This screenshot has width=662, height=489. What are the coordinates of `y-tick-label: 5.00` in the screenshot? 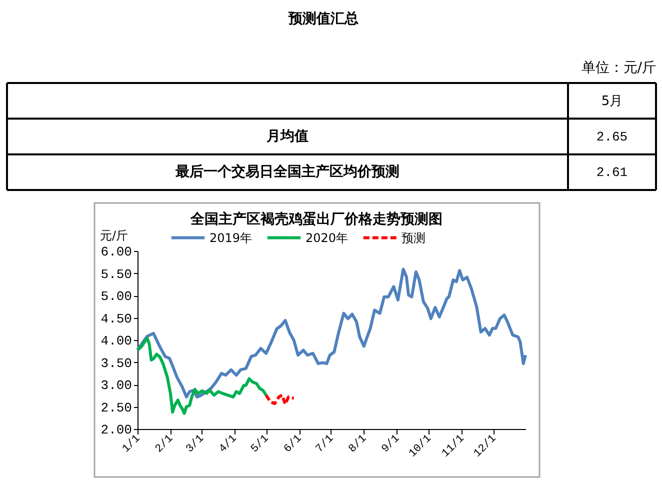 It's located at (116, 296).